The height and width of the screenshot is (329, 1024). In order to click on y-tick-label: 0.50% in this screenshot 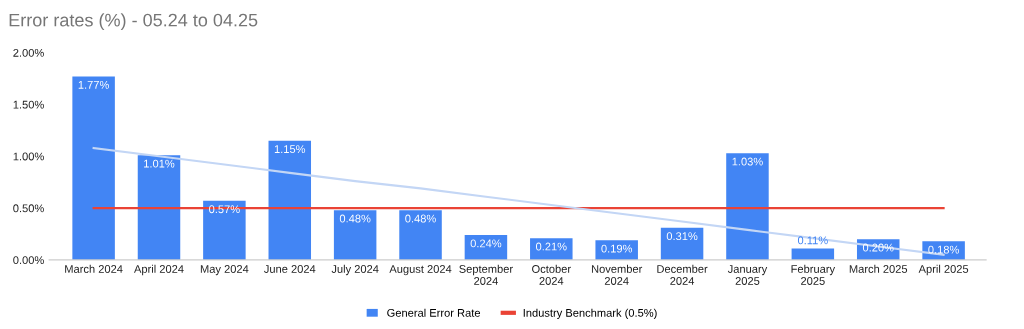, I will do `click(28, 208)`.